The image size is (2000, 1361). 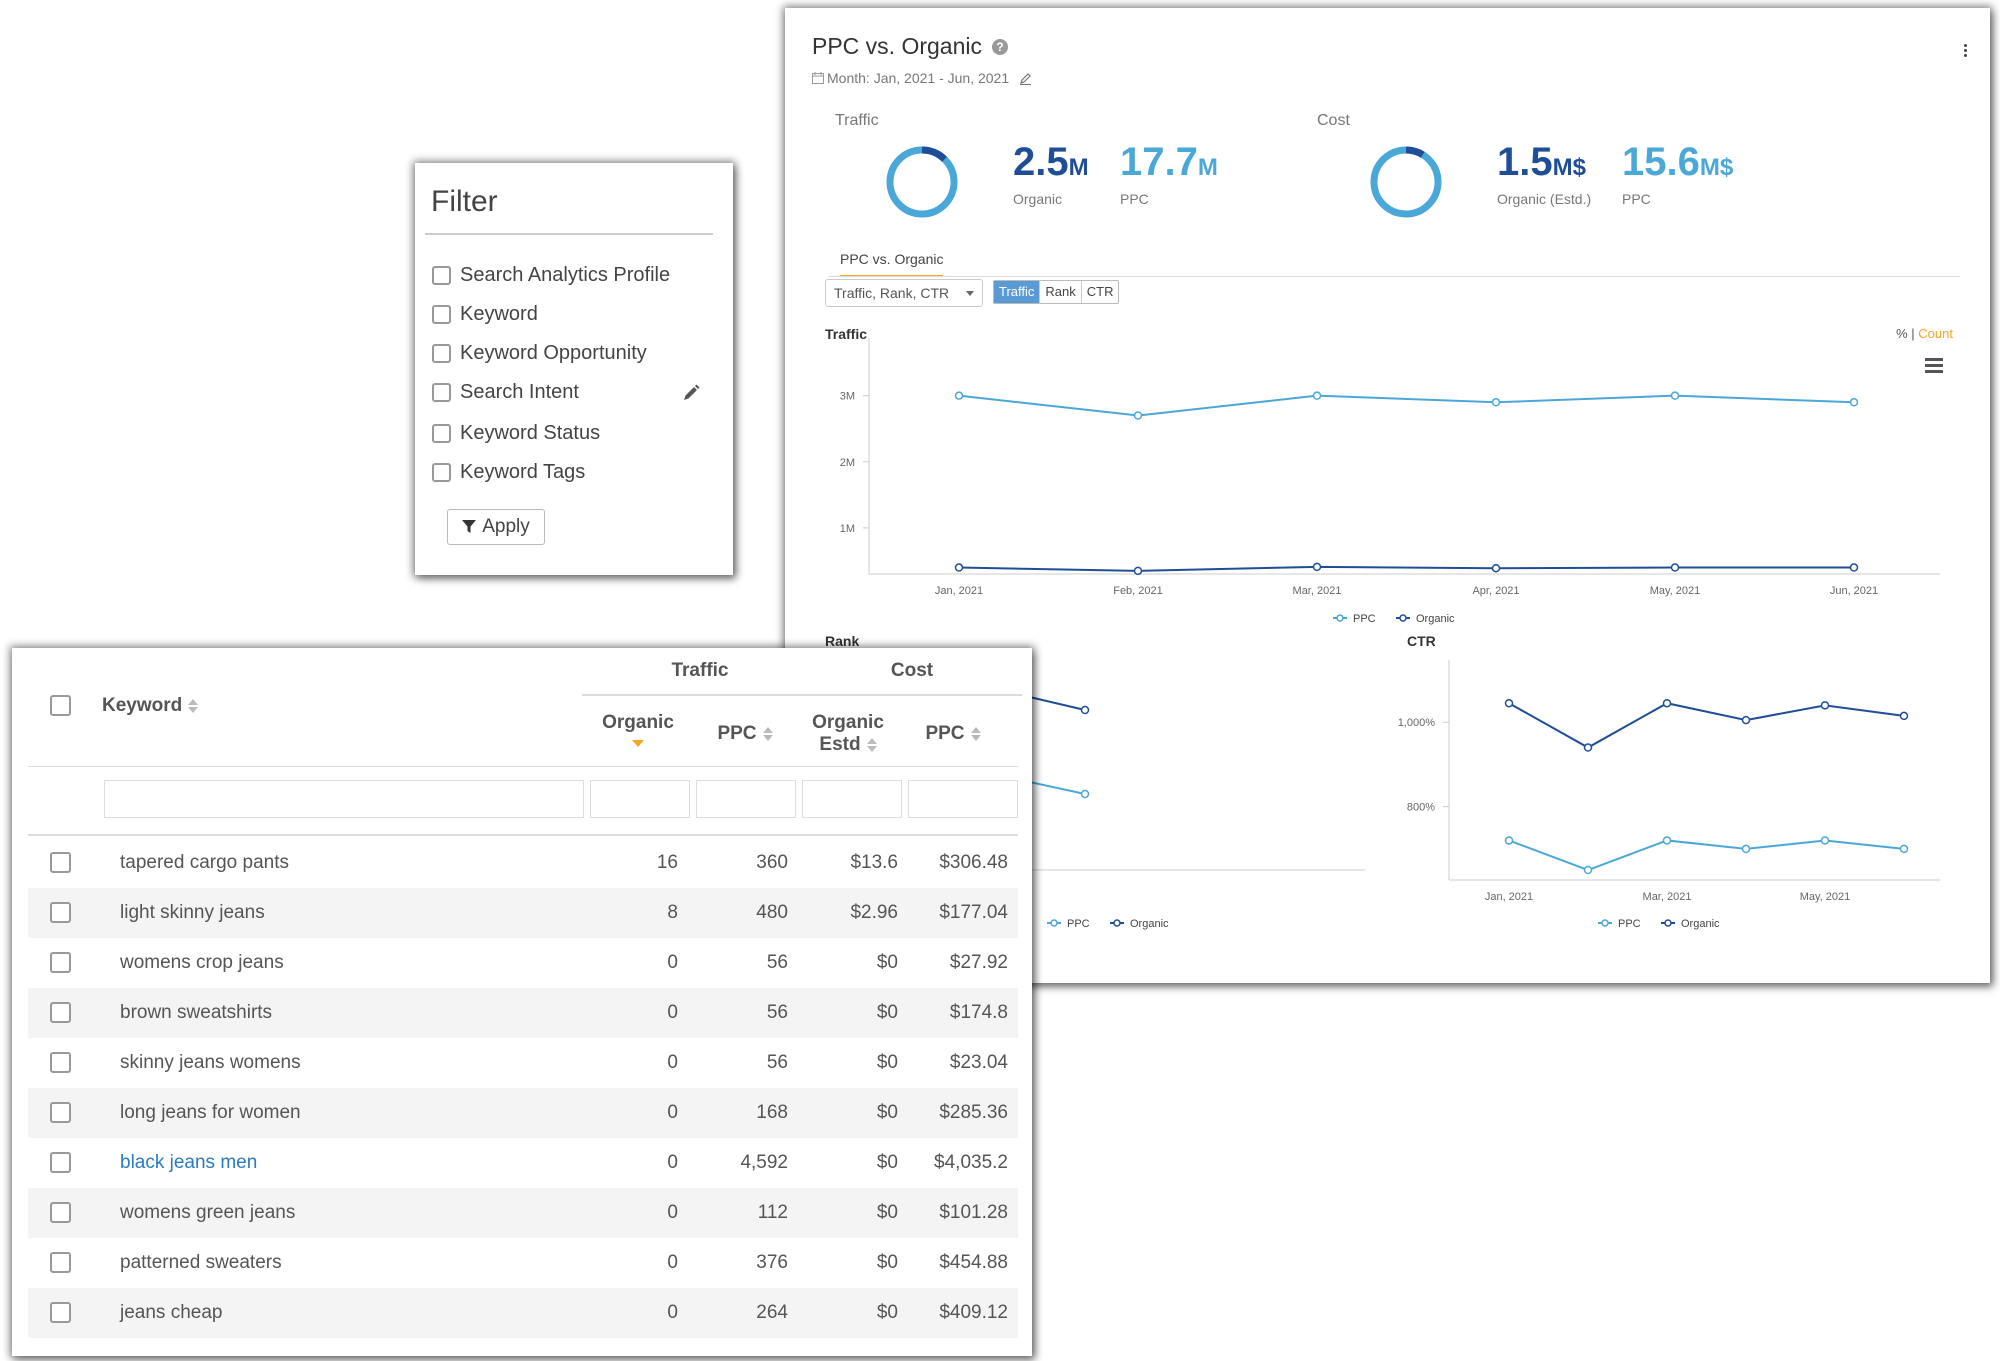 I want to click on col-header-keyword: Keyword, so click(x=150, y=706).